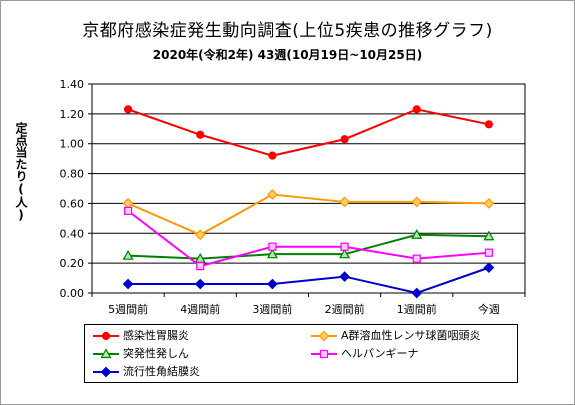 The image size is (575, 405). Describe the element at coordinates (72, 114) in the screenshot. I see `y-tick-label: 1.20` at that location.